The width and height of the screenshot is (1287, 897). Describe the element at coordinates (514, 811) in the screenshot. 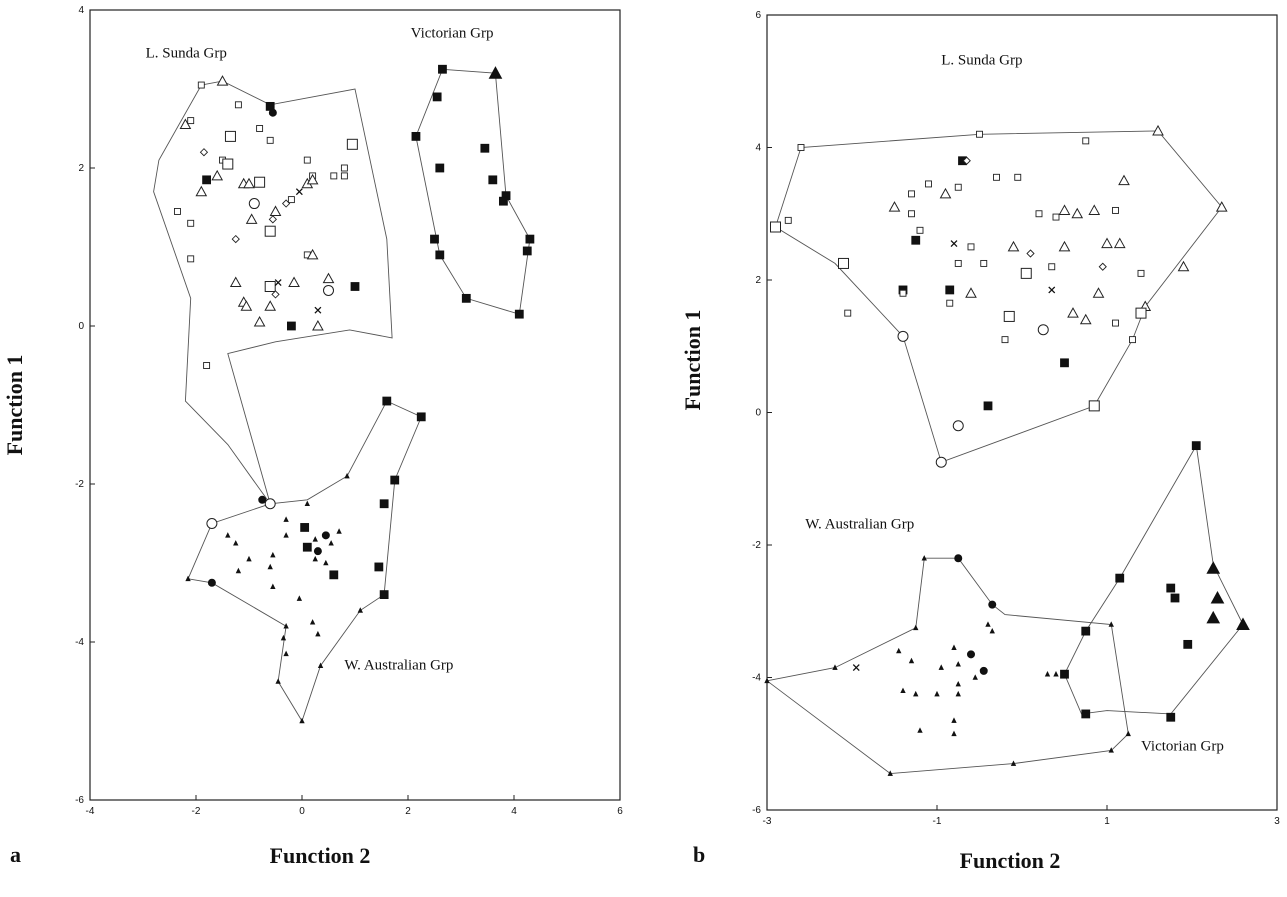

I see `panel-a-x-tick-label: 4` at that location.